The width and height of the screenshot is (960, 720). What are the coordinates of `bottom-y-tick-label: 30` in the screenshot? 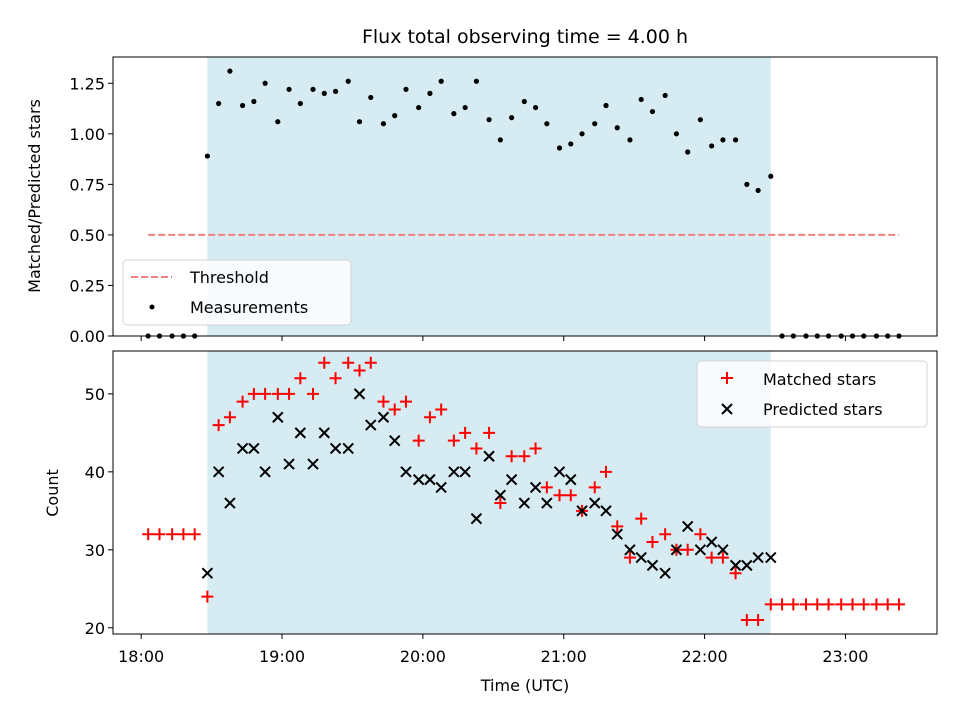 It's located at (95, 550).